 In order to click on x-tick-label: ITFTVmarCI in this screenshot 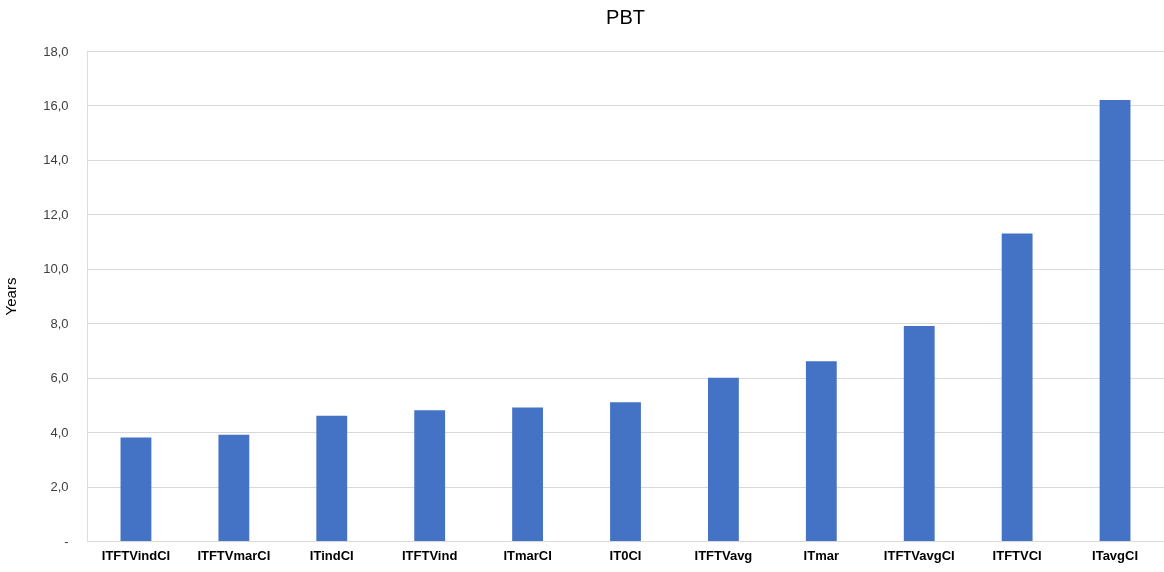, I will do `click(234, 555)`.